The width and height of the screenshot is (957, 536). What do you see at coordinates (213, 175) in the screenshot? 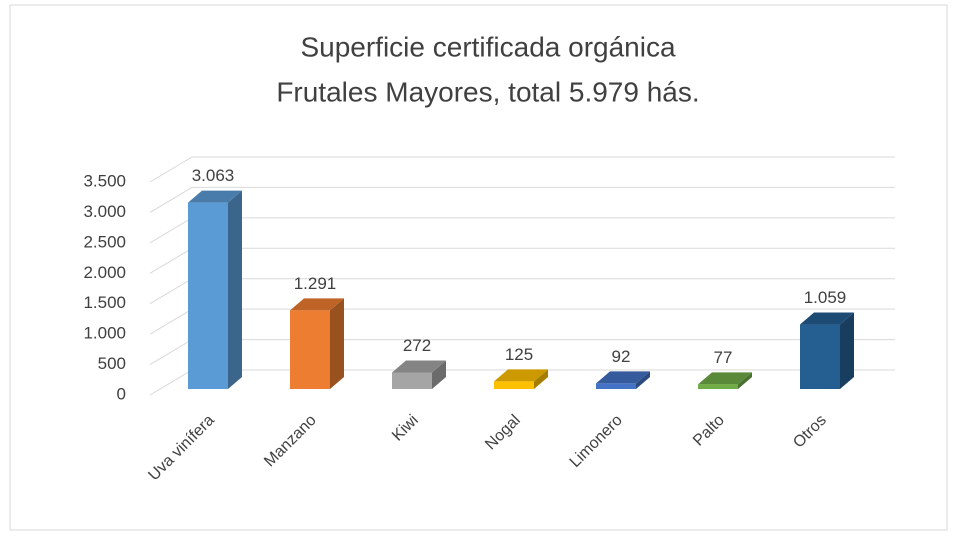
I see `data-label: 3.063` at bounding box center [213, 175].